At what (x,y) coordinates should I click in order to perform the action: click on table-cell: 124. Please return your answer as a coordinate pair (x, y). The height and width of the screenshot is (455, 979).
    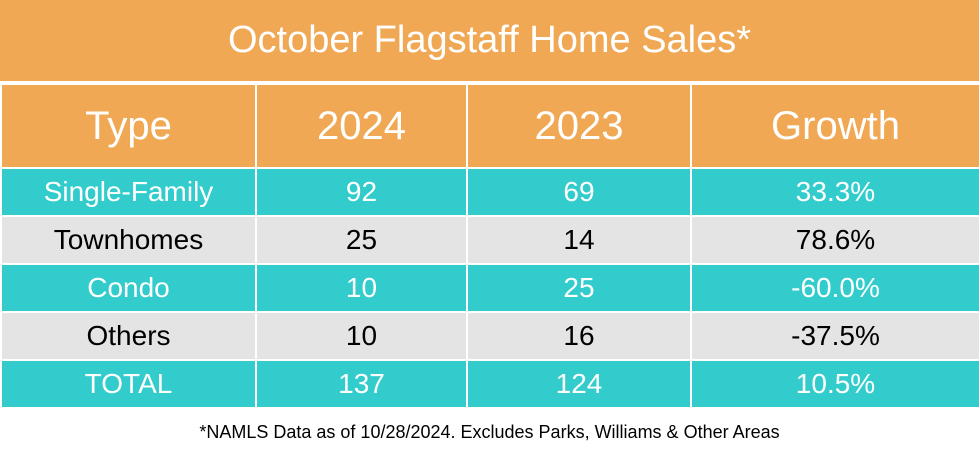
    Looking at the image, I should click on (579, 384).